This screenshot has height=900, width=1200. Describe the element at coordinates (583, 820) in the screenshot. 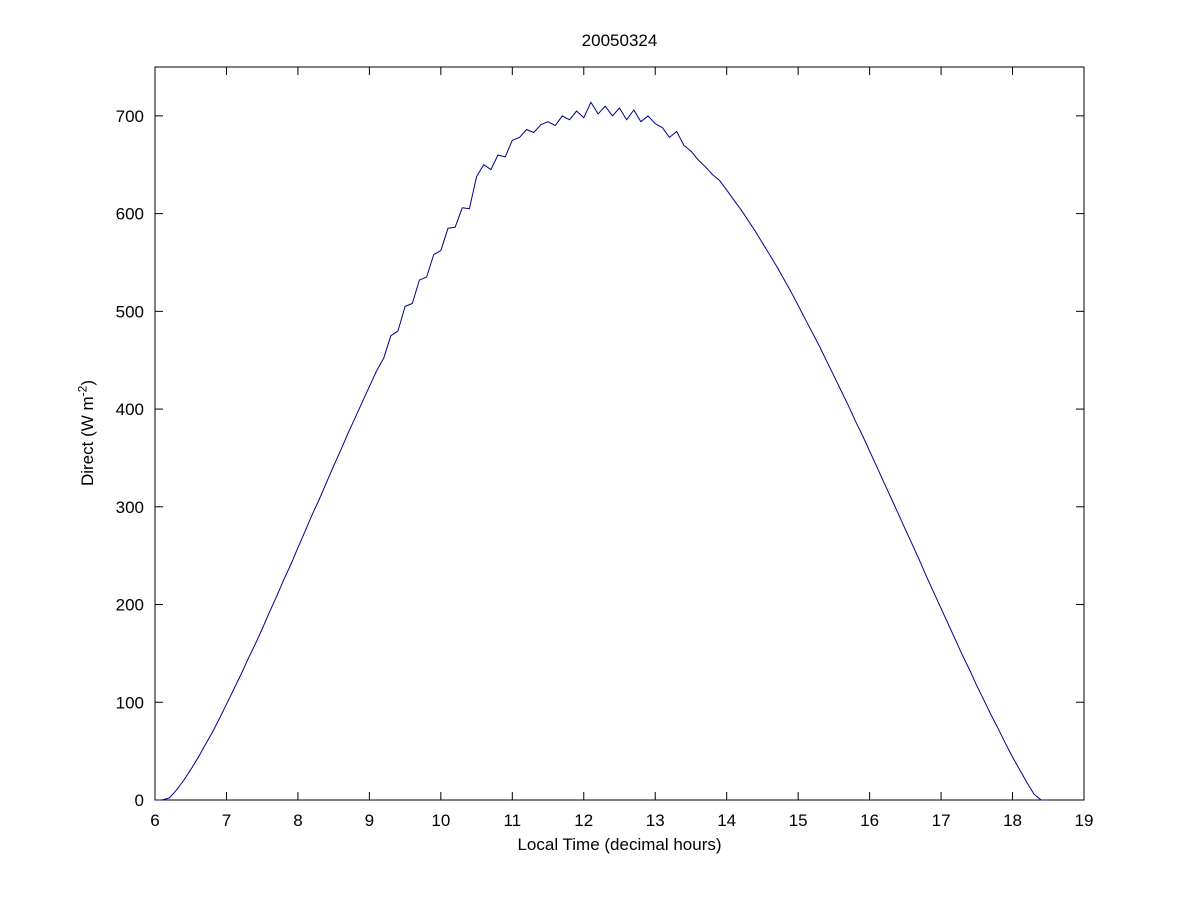

I see `x-tick-label: 12` at that location.